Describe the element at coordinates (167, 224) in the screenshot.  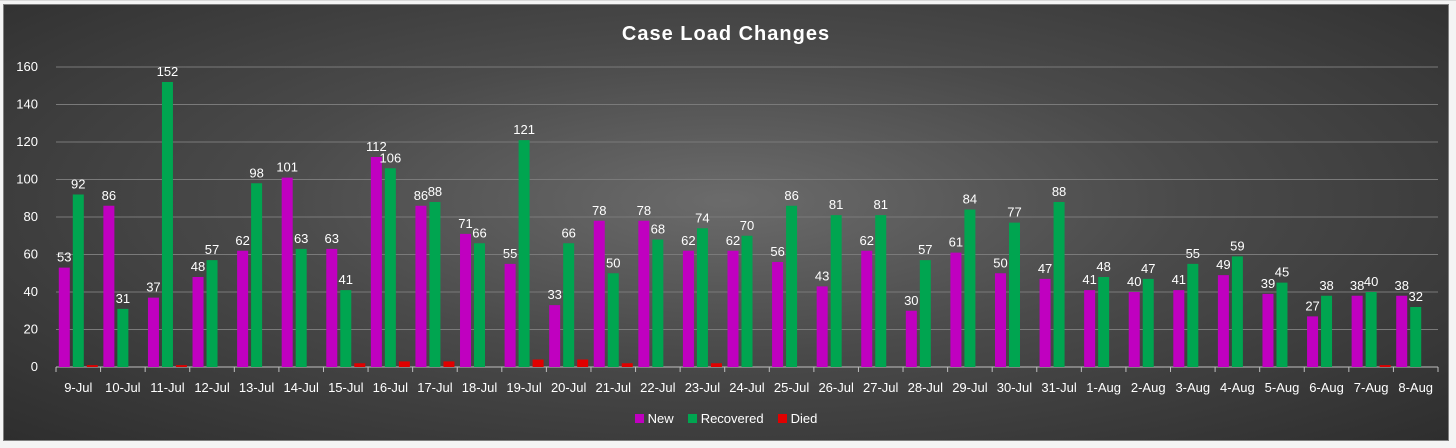
I see `bar-recovered-11-Jul` at that location.